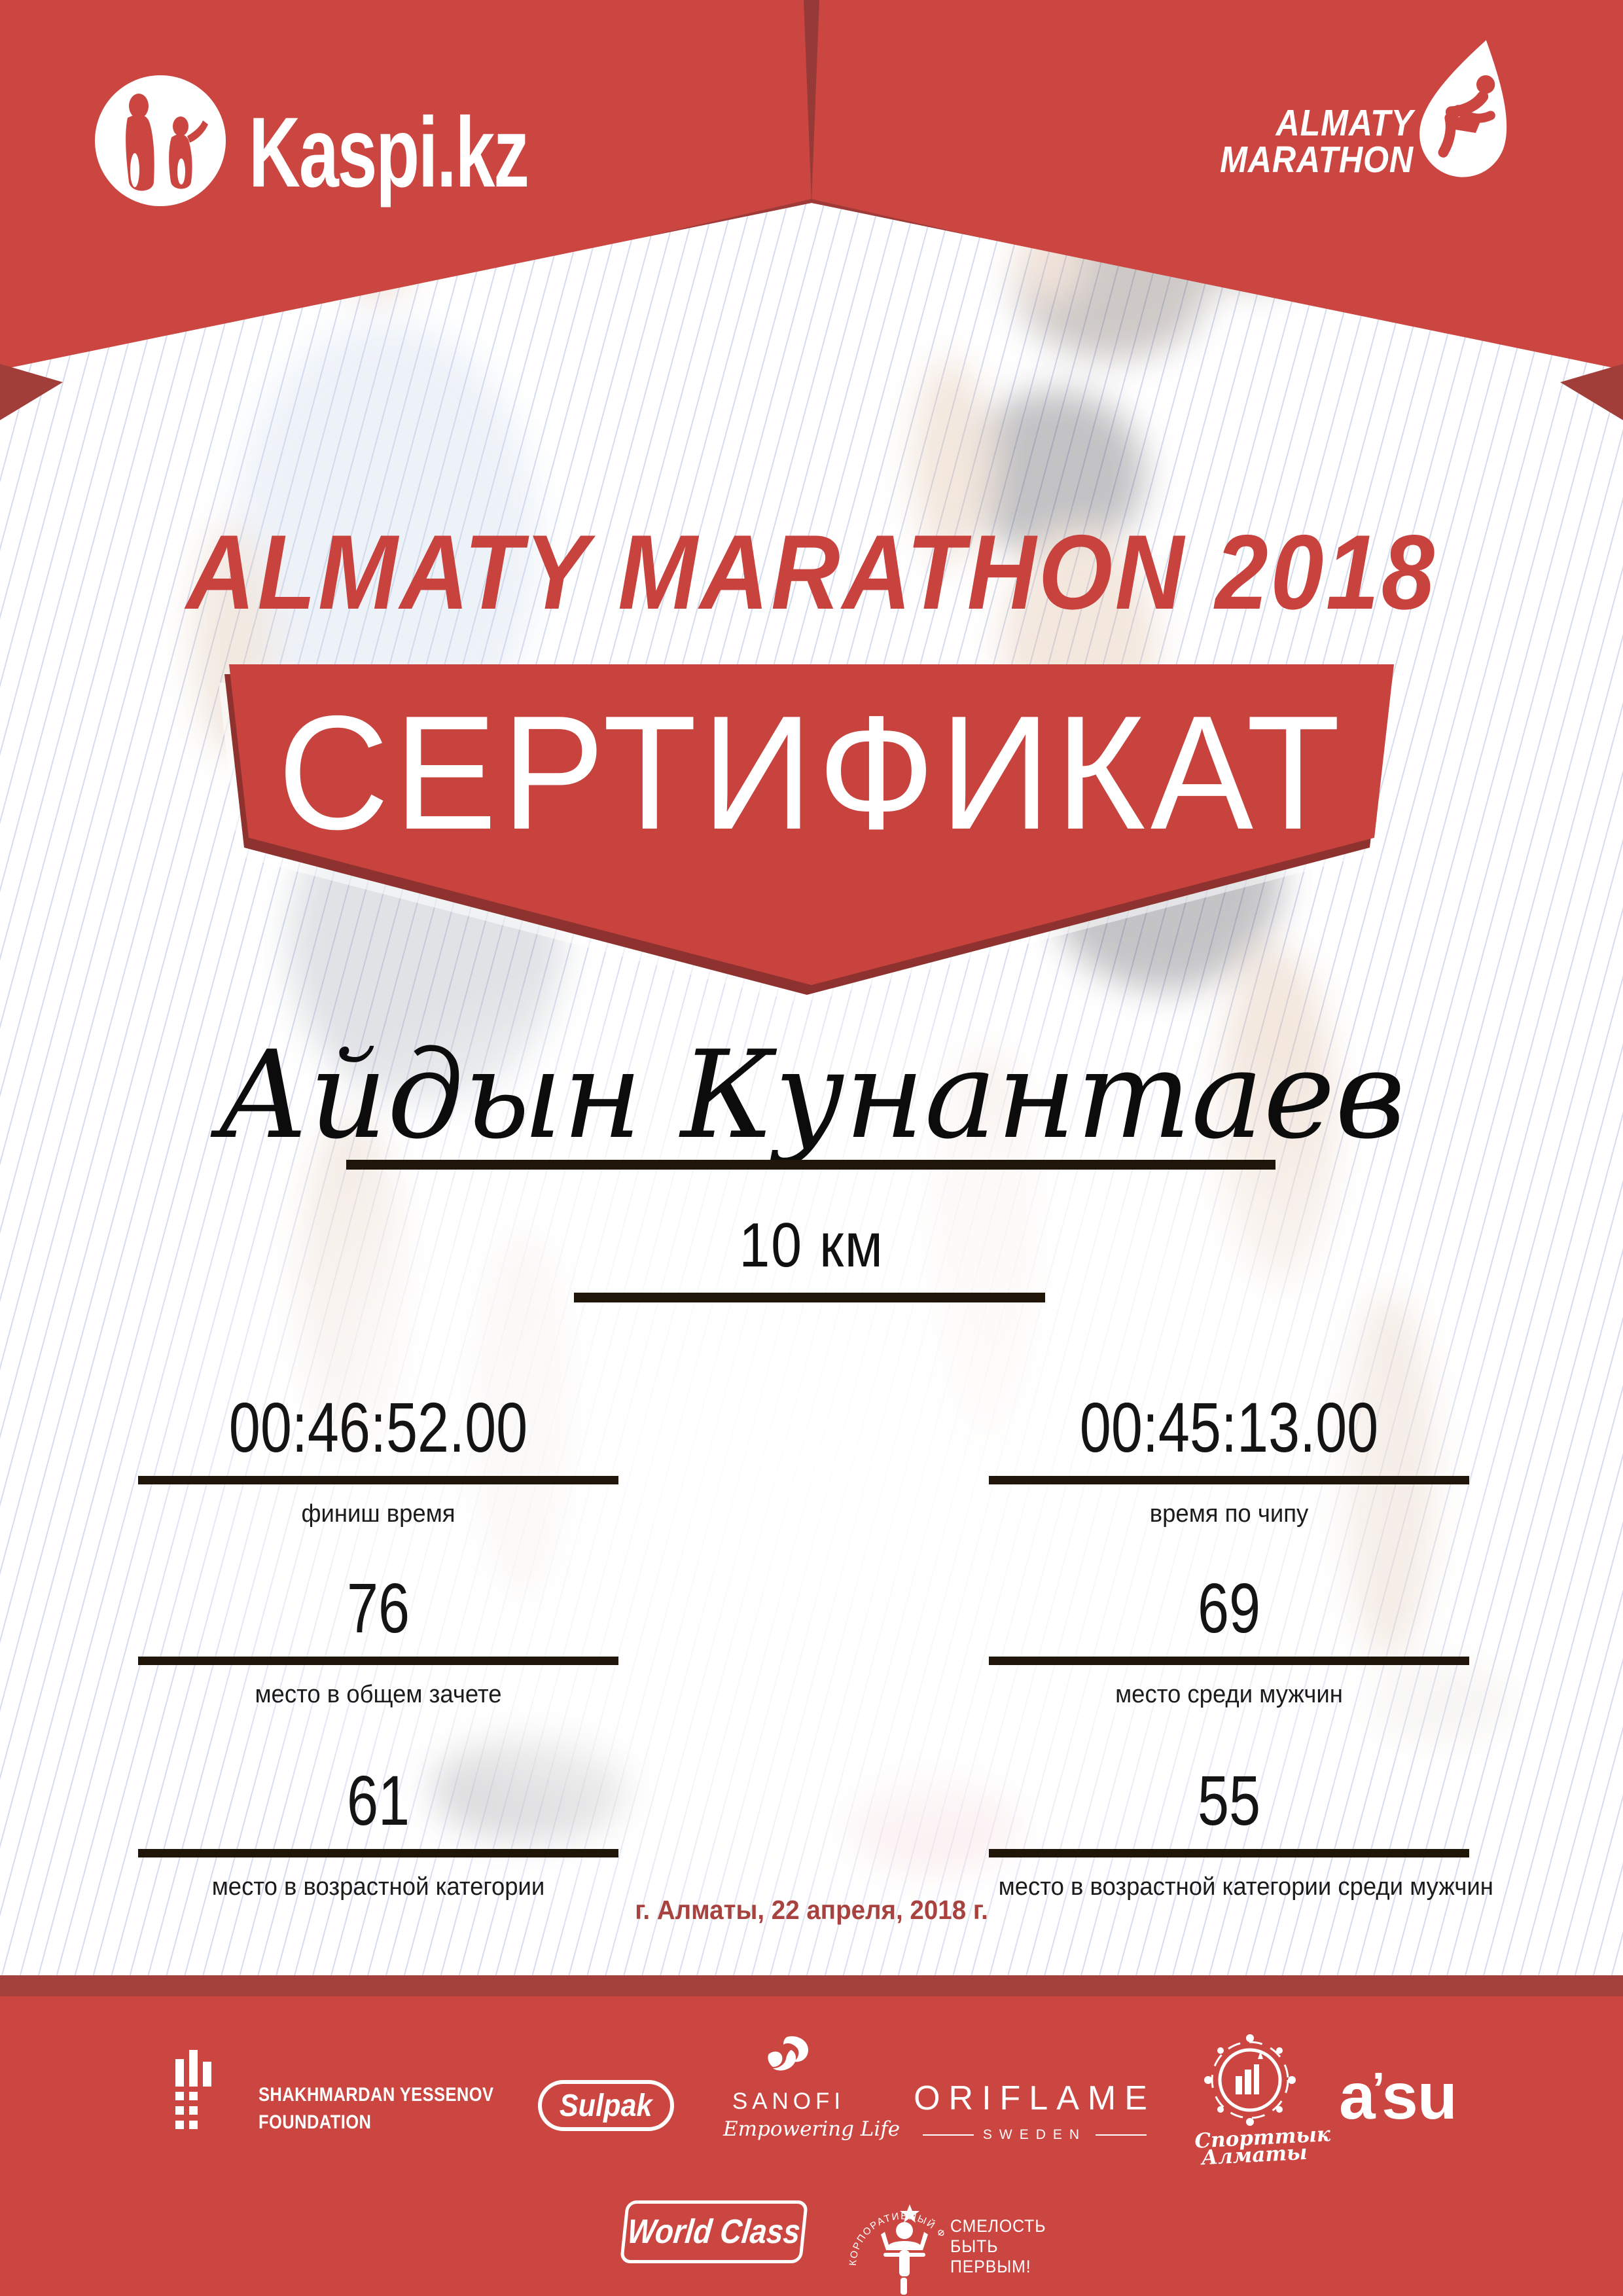  Describe the element at coordinates (810, 1297) in the screenshot. I see `race-distance-underline` at that location.